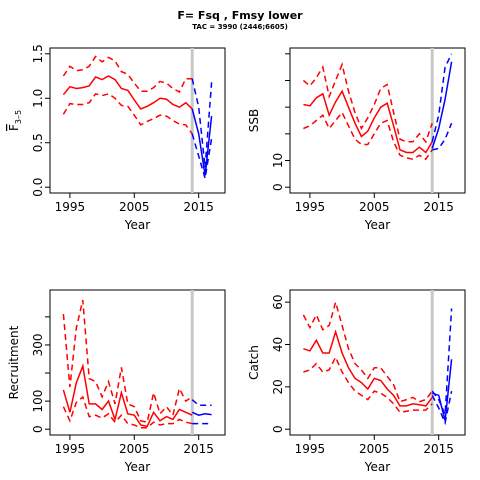 This screenshot has height=480, width=480. Describe the element at coordinates (38, 98) in the screenshot. I see `y-tick-label: 1.0` at that location.